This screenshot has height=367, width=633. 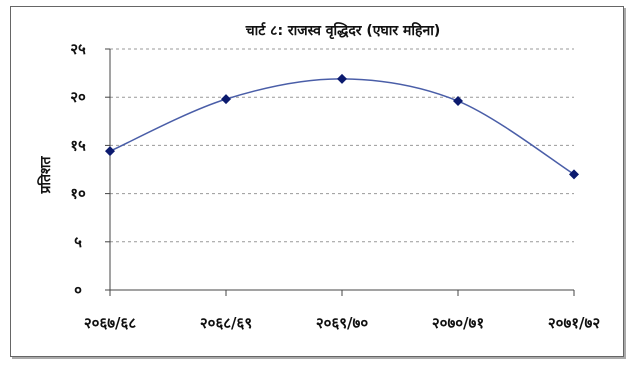 I want to click on x-tick-label: २०७०/७१, so click(x=458, y=323).